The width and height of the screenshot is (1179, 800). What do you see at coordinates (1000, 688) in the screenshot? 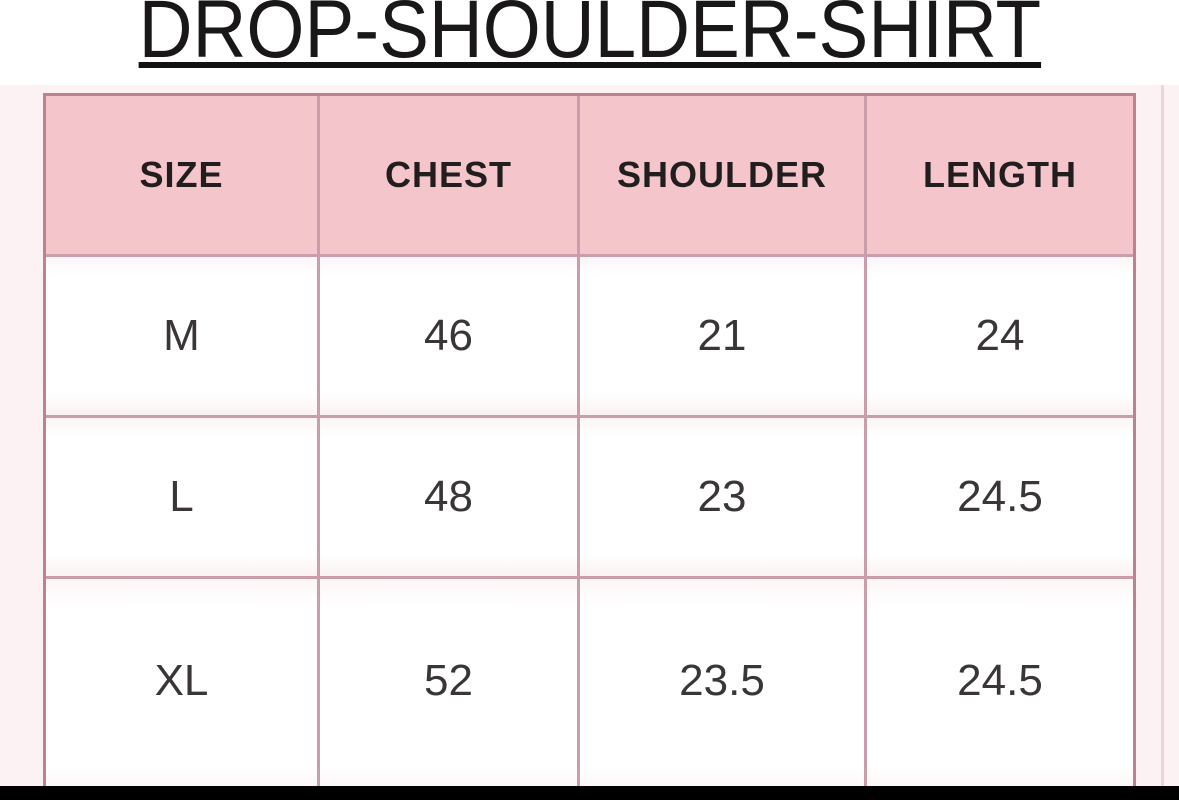
I see `cell-length-xl: 24.5` at bounding box center [1000, 688].